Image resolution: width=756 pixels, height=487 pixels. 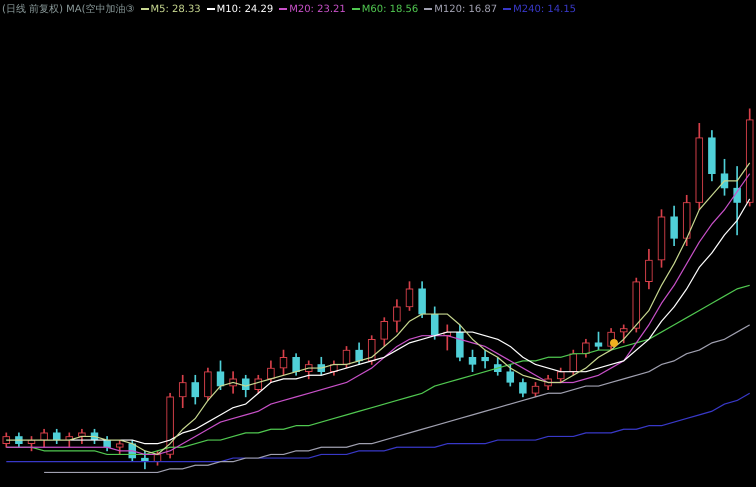 What do you see at coordinates (544, 9) in the screenshot?
I see `legend-label: M240: 14.15` at bounding box center [544, 9].